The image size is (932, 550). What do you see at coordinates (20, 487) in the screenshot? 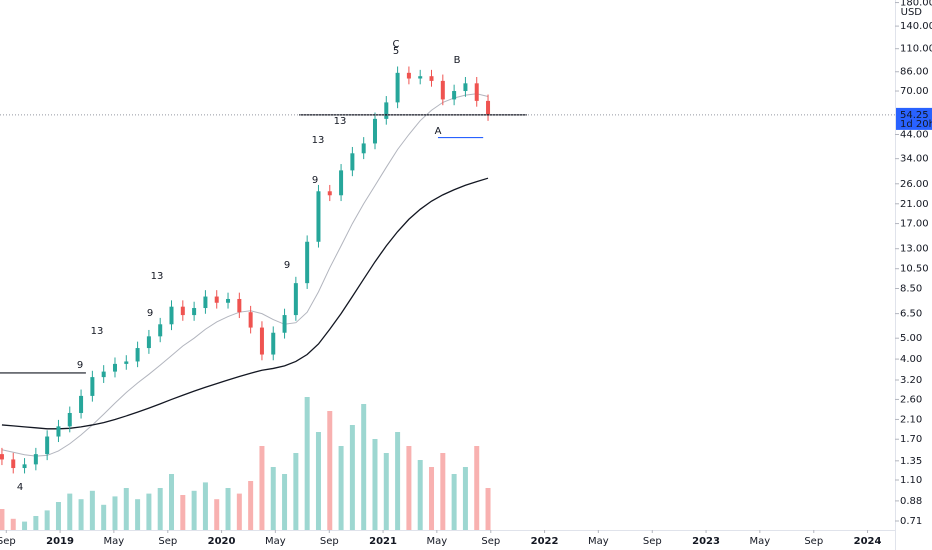
I see `annotation: 4` at bounding box center [20, 487].